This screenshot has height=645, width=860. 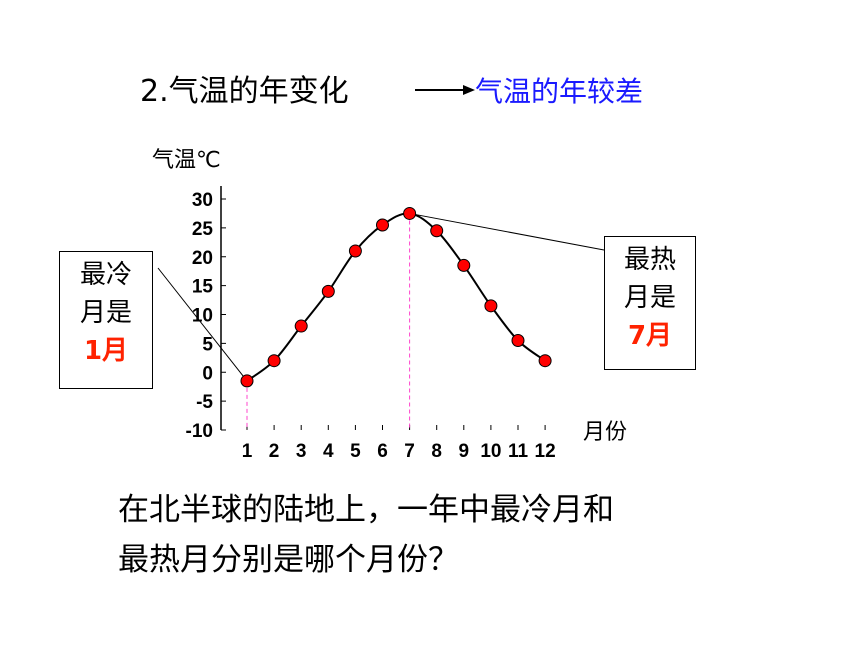 I want to click on coldest-month-value: 1月, so click(x=106, y=351).